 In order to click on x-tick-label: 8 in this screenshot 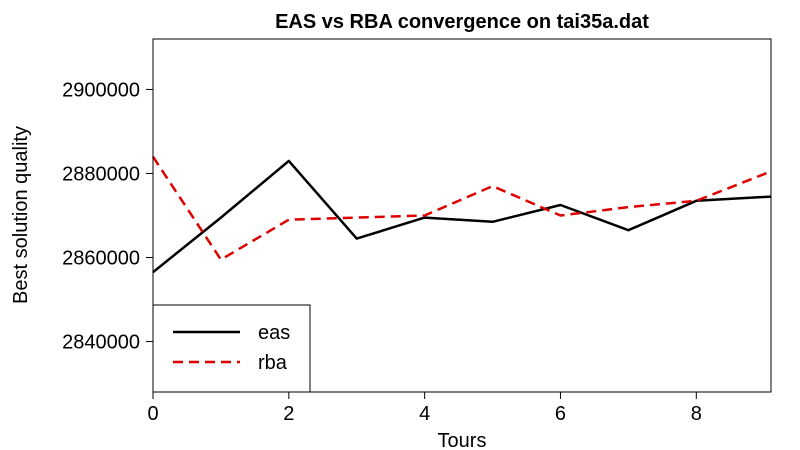, I will do `click(696, 414)`.